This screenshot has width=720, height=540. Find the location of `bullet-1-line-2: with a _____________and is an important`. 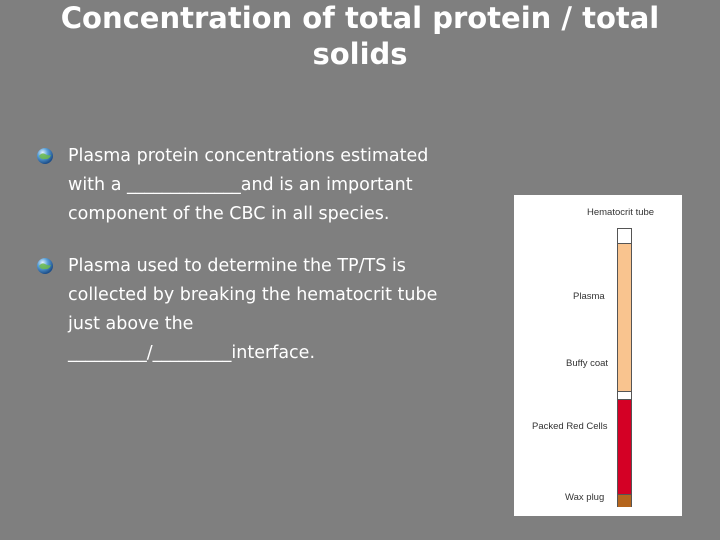

bullet-1-line-2: with a _____________and is an important is located at coordinates (240, 185).